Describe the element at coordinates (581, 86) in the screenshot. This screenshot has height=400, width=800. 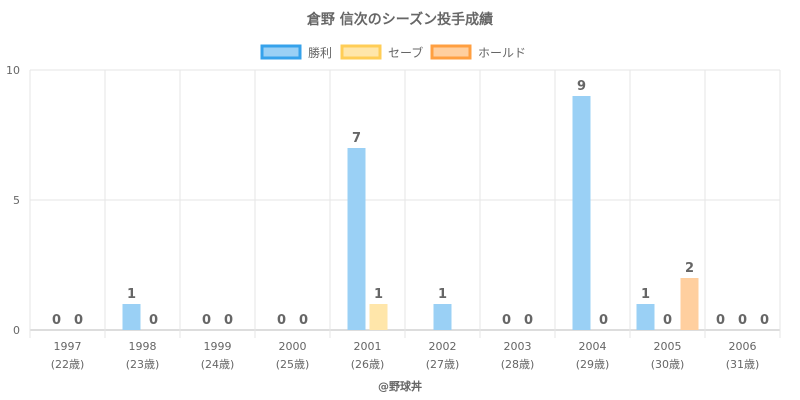
I see `data-label-2004-series-1: 9` at that location.